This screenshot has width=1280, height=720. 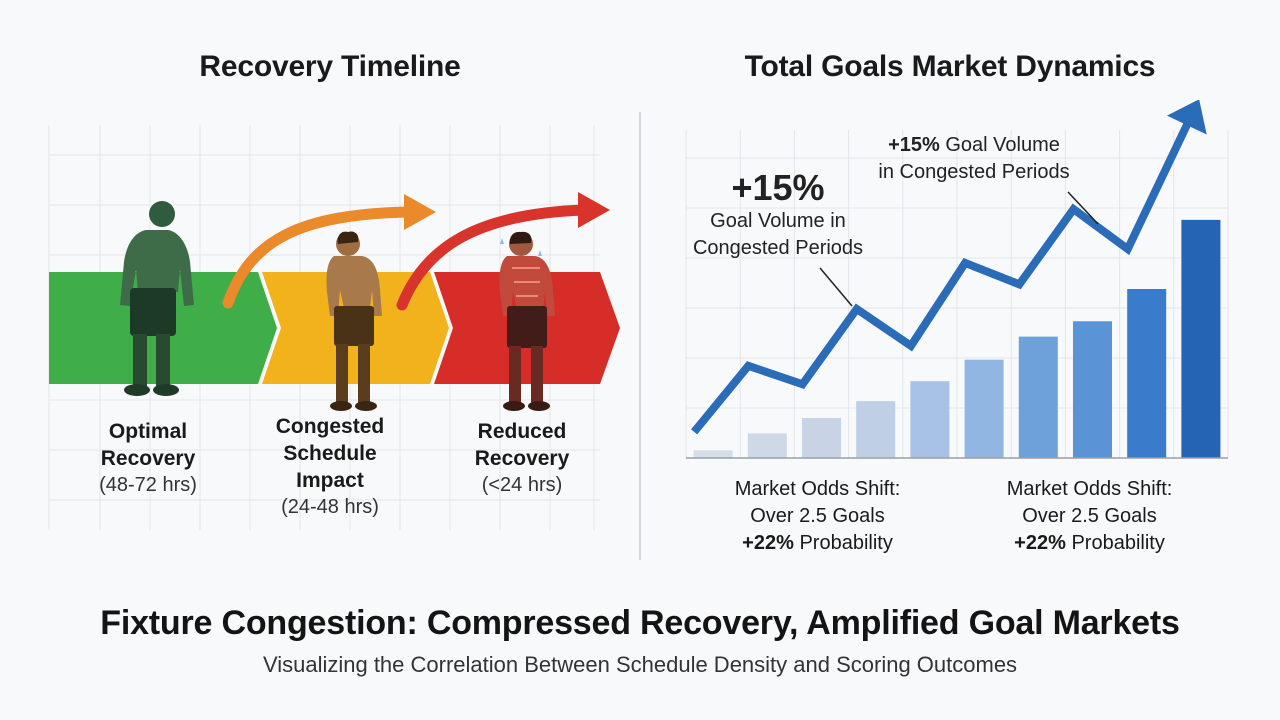 I want to click on odds-left-line-3: Probability, so click(x=843, y=543).